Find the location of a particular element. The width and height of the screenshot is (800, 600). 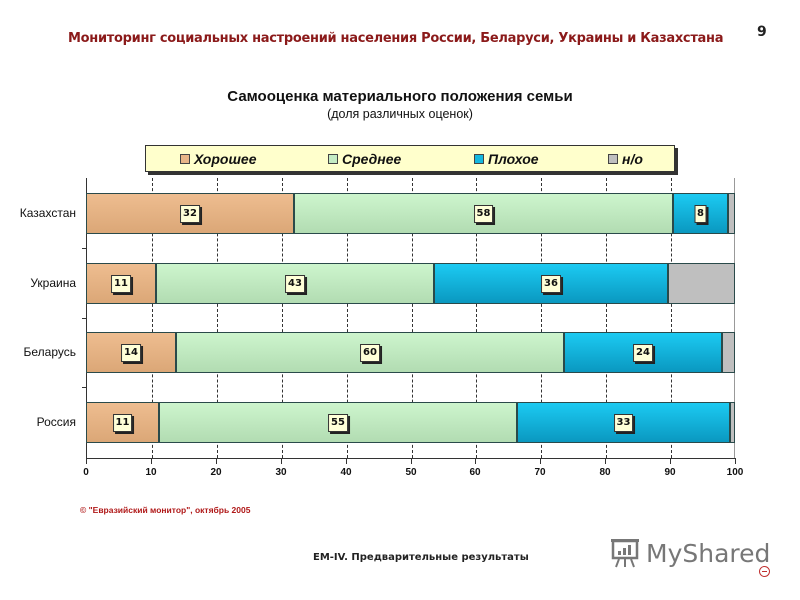

bar-segment-bad: 24 is located at coordinates (643, 352).